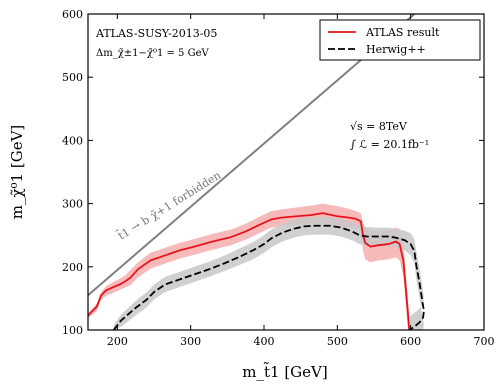 Image resolution: width=499 pixels, height=387 pixels. Describe the element at coordinates (484, 341) in the screenshot. I see `x-tick-label-700: 700` at that location.